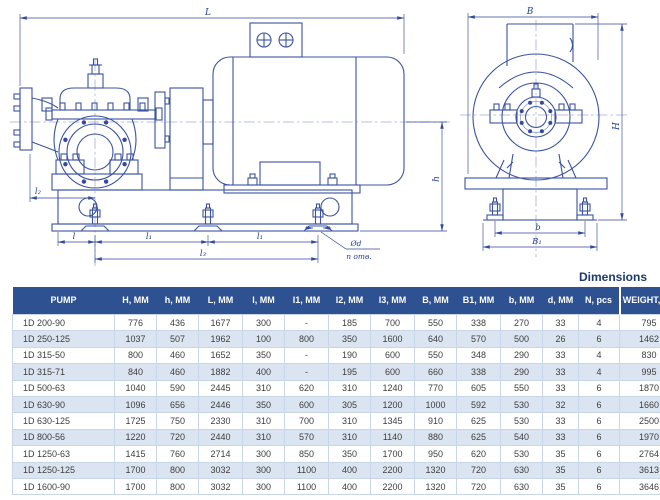  Describe the element at coordinates (478, 355) in the screenshot. I see `value-cell: 348` at that location.